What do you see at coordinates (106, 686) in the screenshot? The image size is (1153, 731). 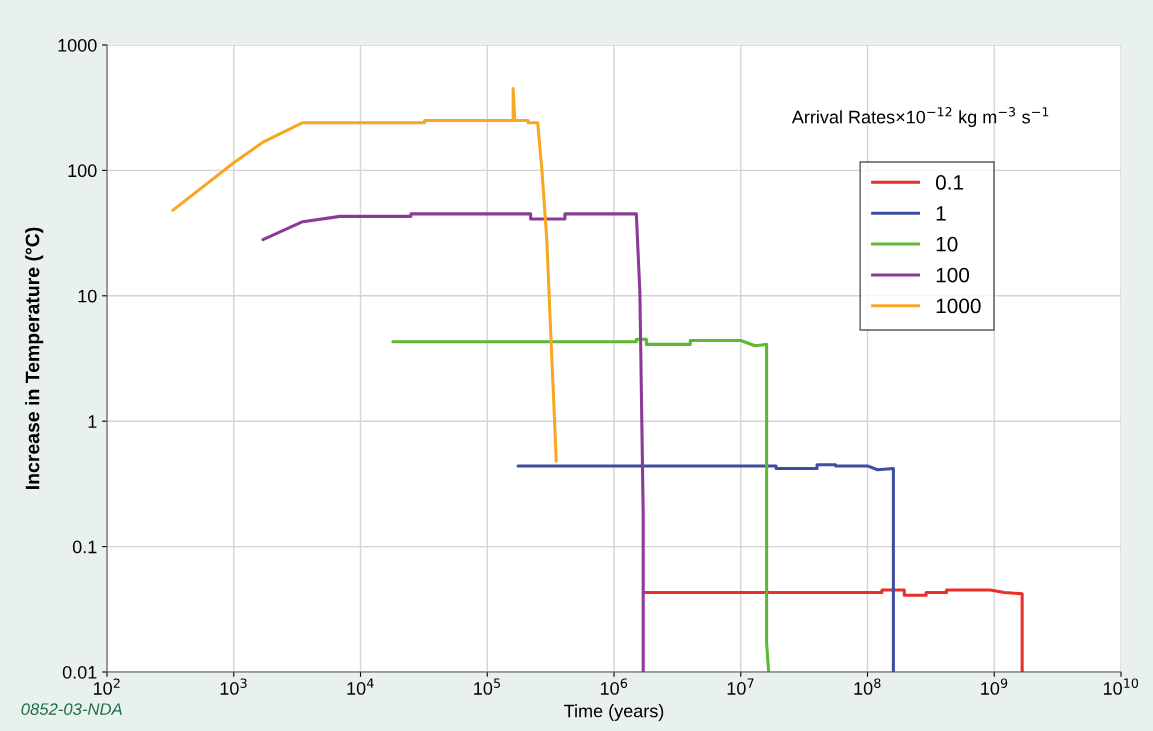 I see `x-tick-label: 10$^{2}$` at bounding box center [106, 686].